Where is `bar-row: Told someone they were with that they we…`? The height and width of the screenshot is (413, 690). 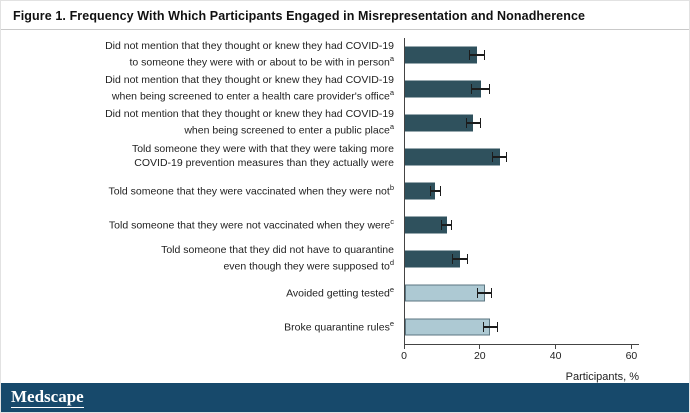
bar-row: Told someone they were with that they we… is located at coordinates (345, 157).